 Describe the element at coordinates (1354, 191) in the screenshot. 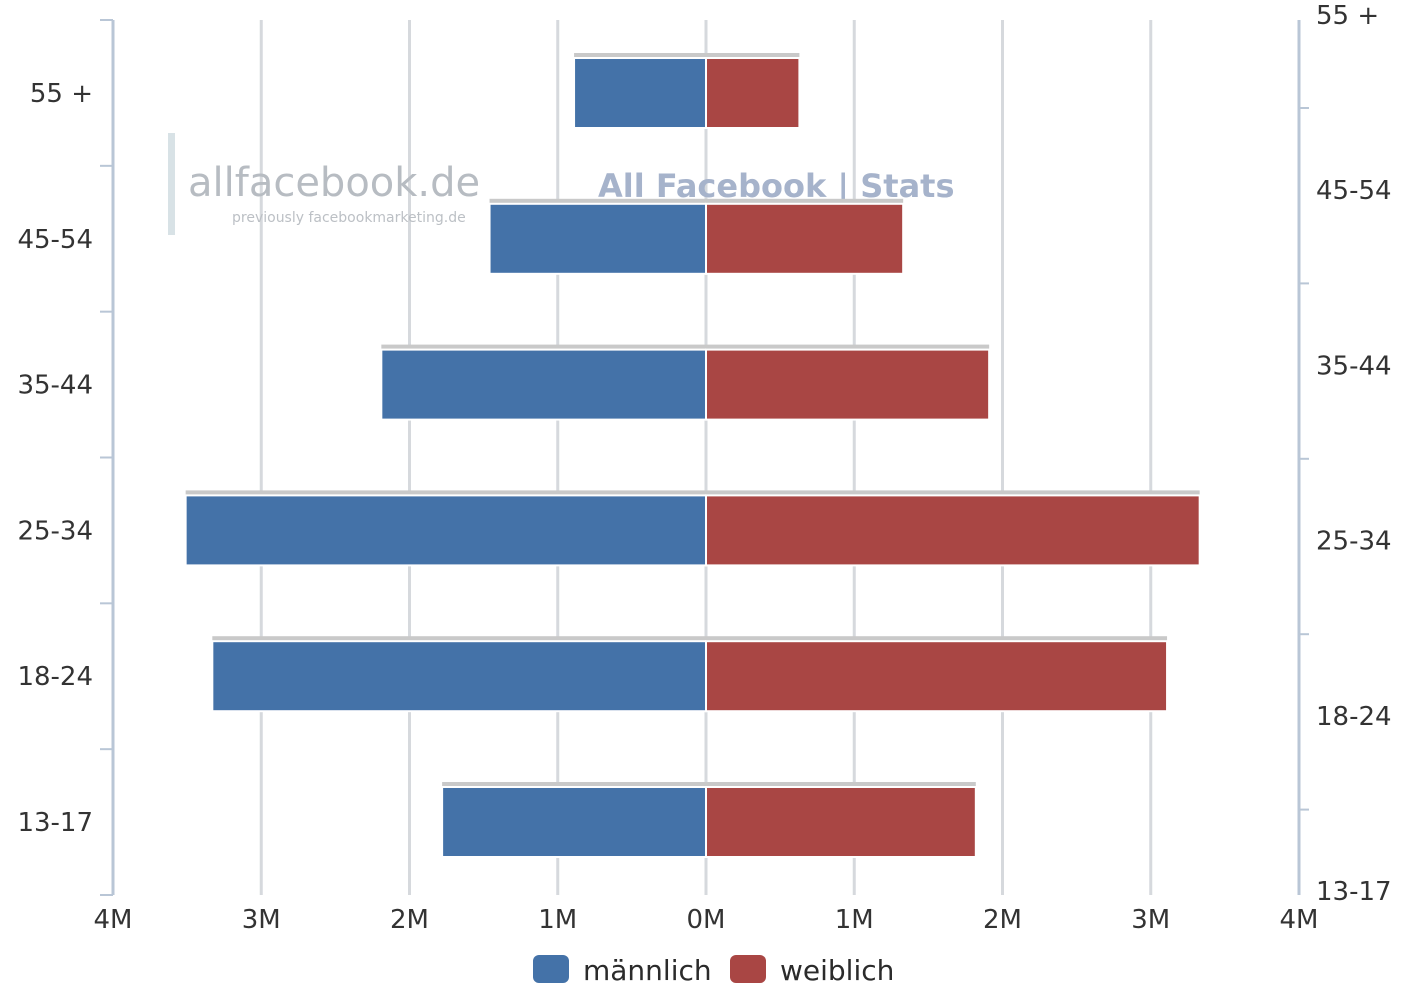

I see `y-right-label: 45-54` at that location.